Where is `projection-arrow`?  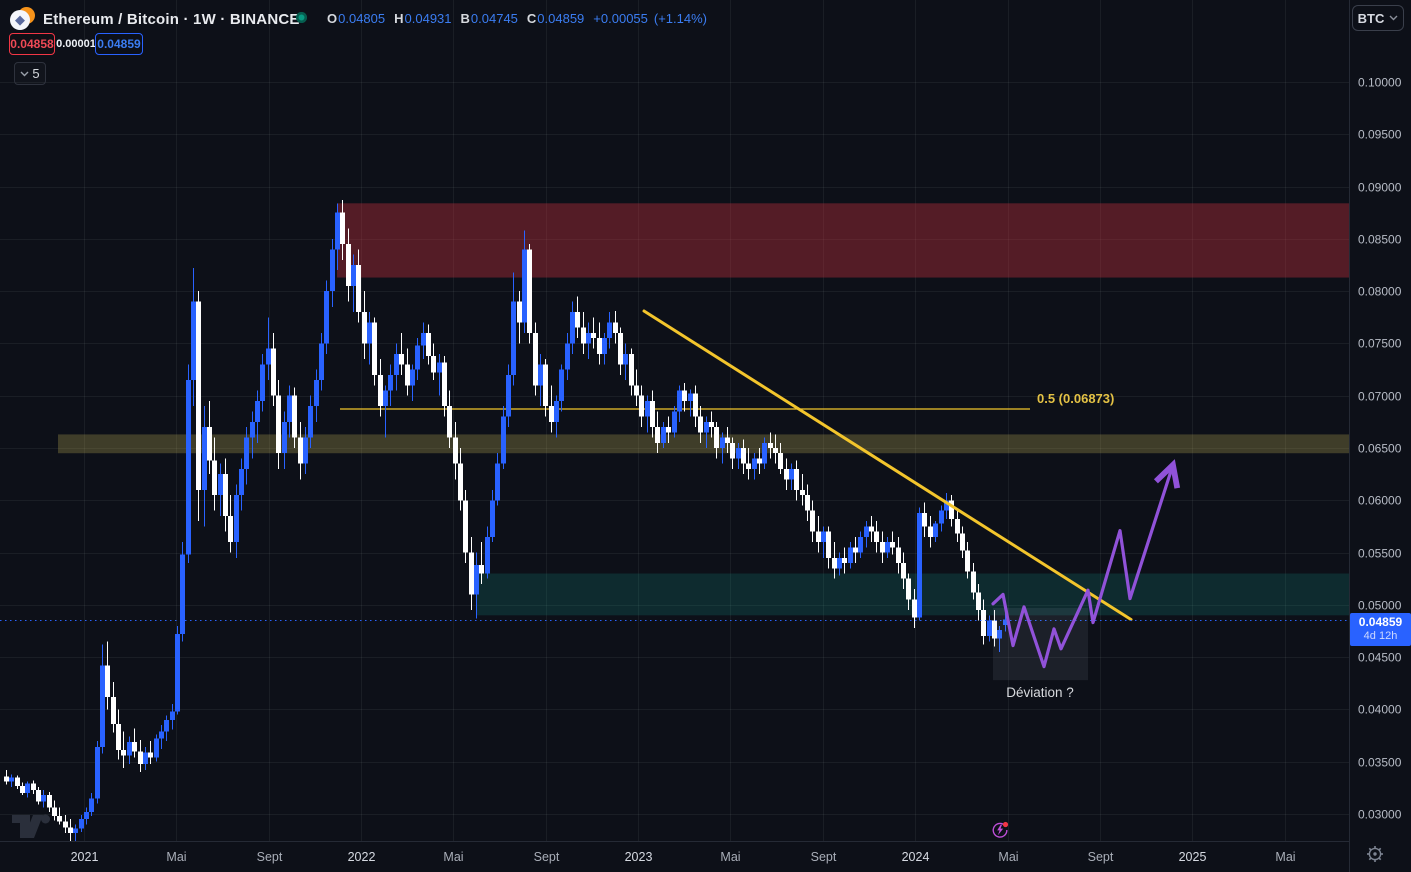
projection-arrow is located at coordinates (1086, 564).